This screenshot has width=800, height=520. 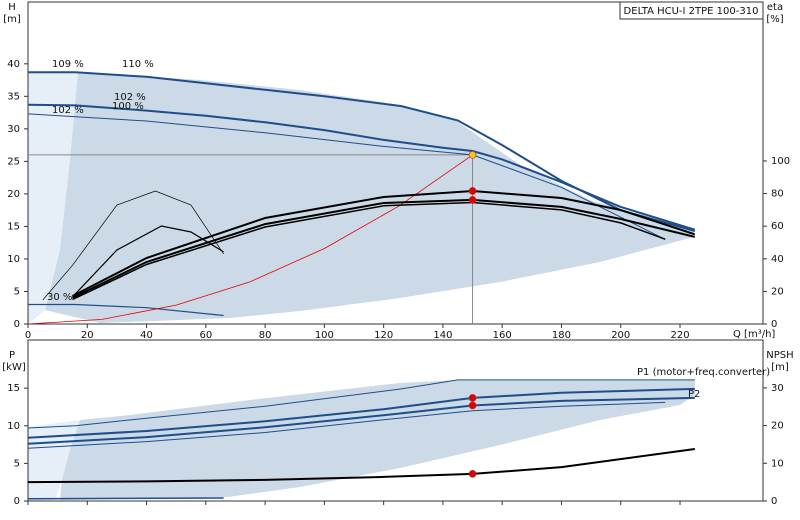 I want to click on x-tick-label: 180, so click(x=561, y=335).